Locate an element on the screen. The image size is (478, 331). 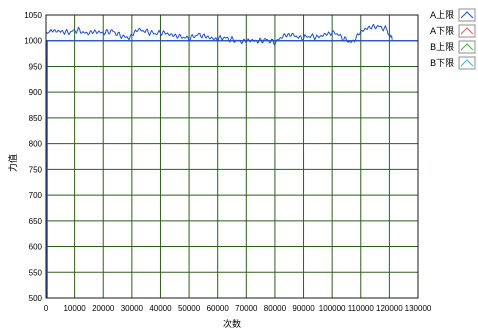
x-tick-label: 70000 is located at coordinates (246, 308).